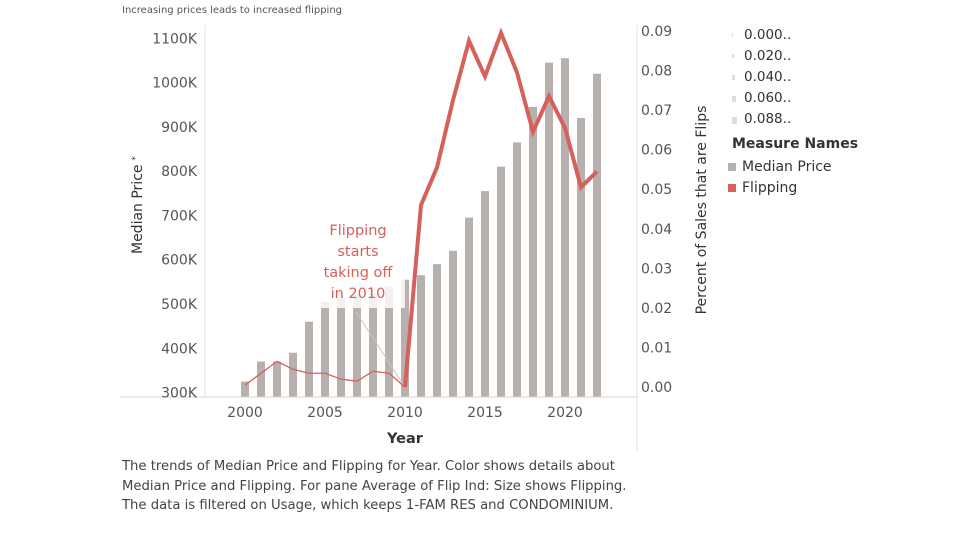 This screenshot has width=960, height=540. Describe the element at coordinates (245, 413) in the screenshot. I see `x-tick-label: 2000` at that location.